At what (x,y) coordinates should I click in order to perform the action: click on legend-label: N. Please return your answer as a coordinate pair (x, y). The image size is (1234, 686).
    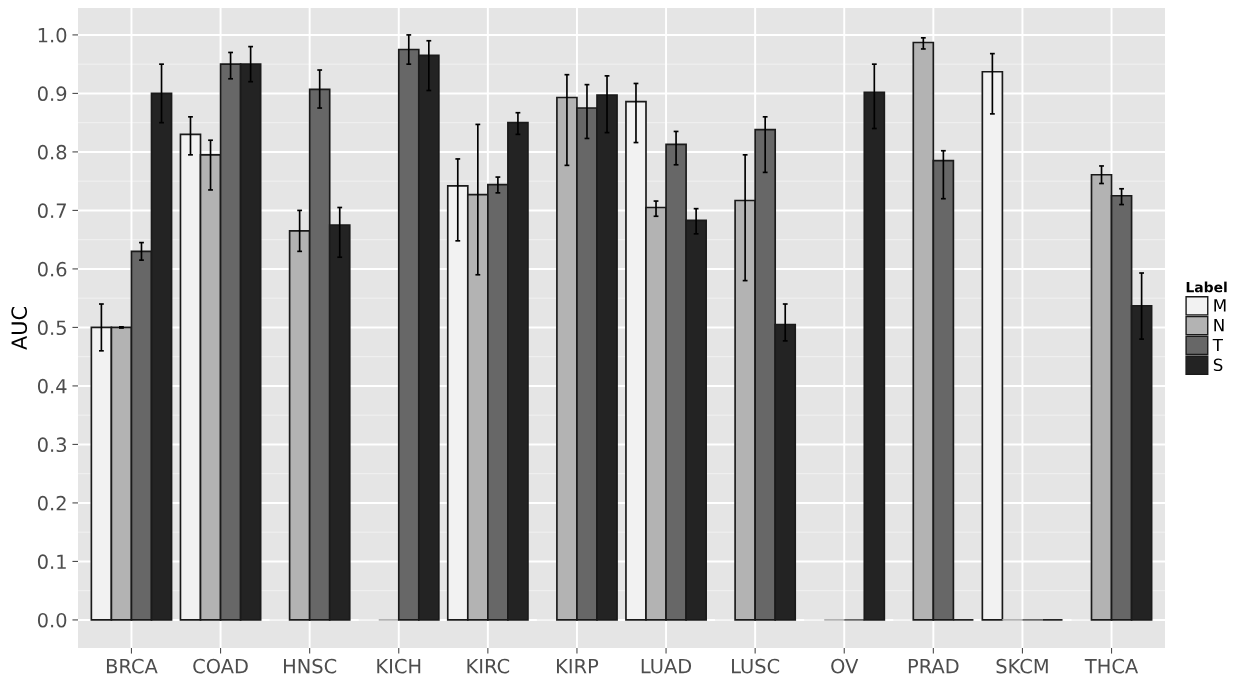
    Looking at the image, I should click on (1219, 325).